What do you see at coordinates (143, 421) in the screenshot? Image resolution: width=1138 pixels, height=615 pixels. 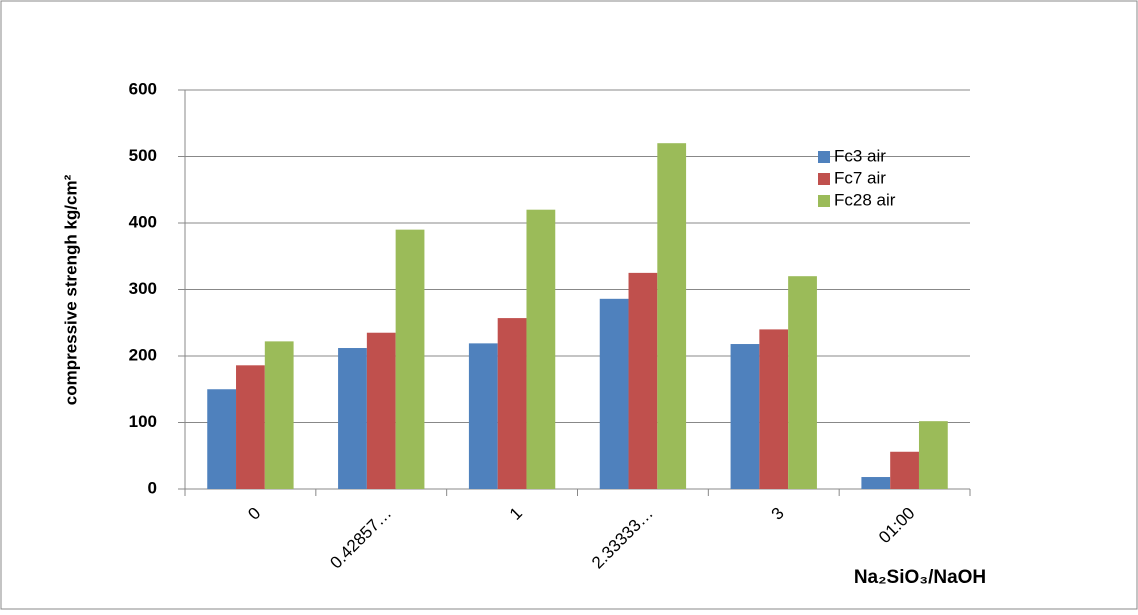 I see `y-tick-label: 100` at bounding box center [143, 421].